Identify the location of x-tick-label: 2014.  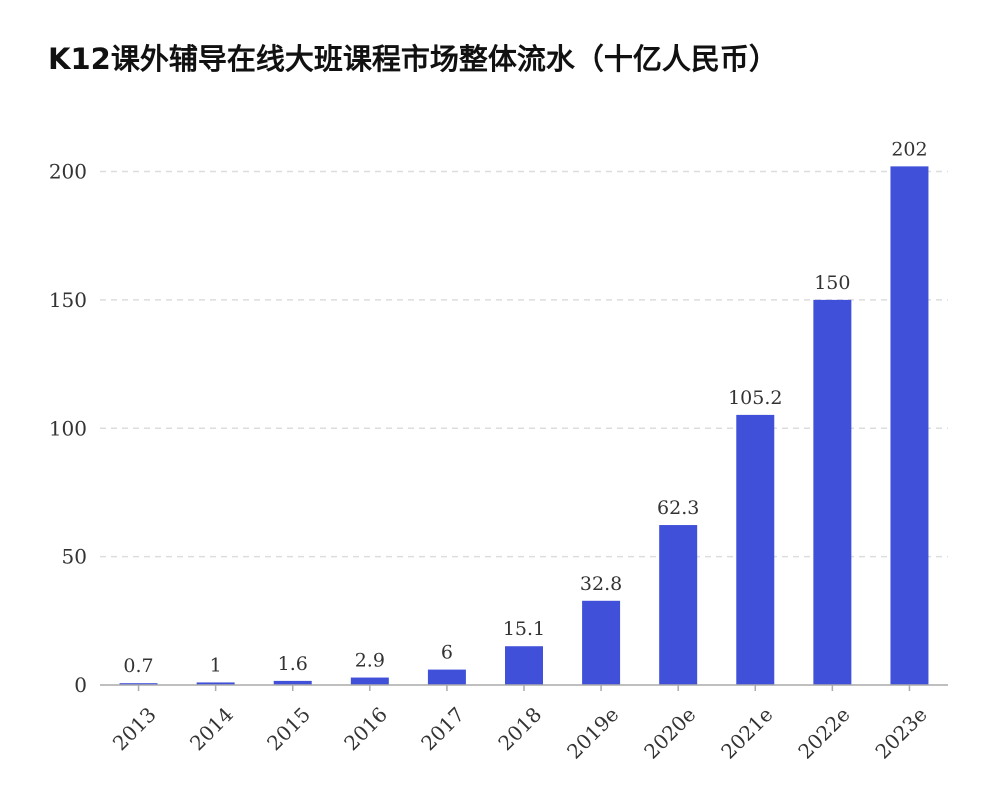
(211, 728).